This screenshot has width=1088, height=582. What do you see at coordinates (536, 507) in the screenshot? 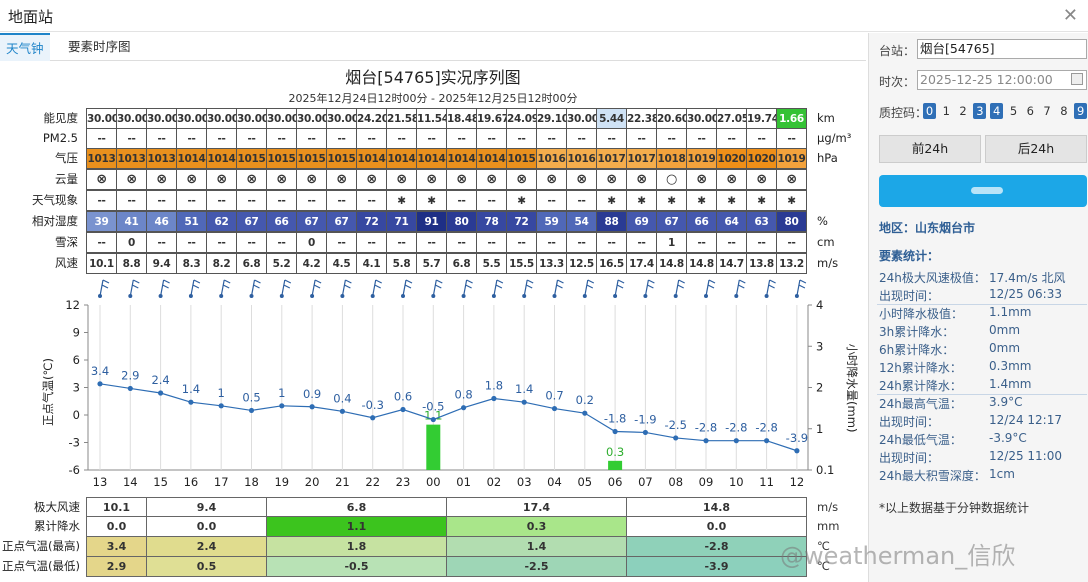
I see `summary-cell-gust: 17.4` at bounding box center [536, 507].